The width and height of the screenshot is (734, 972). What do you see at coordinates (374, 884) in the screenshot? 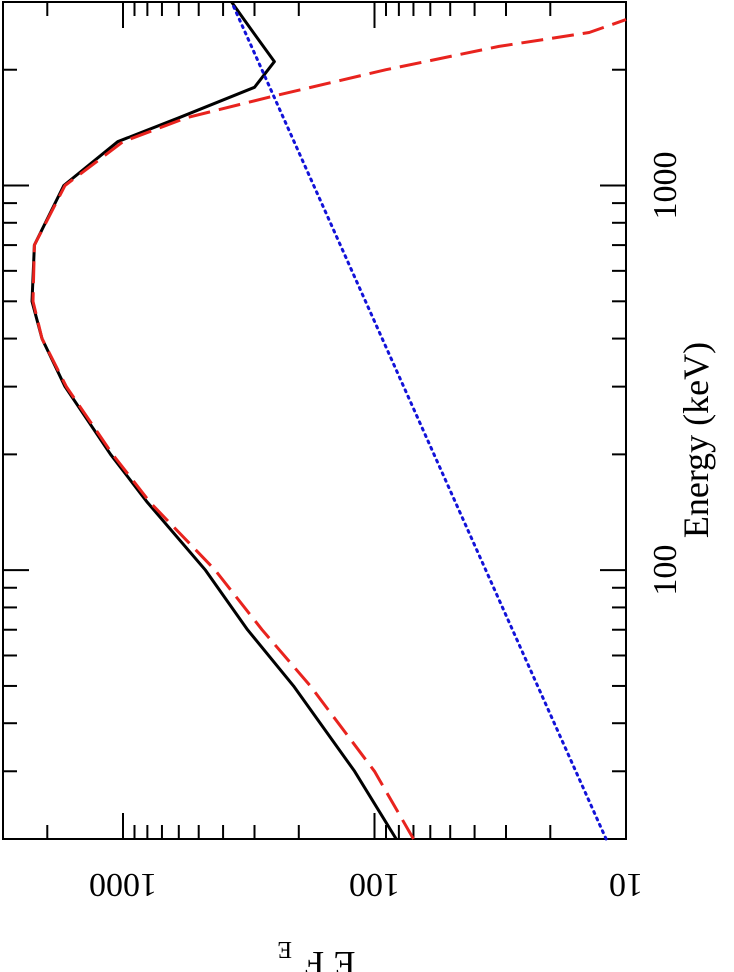
I see `y-tick-label: 100` at bounding box center [374, 884].